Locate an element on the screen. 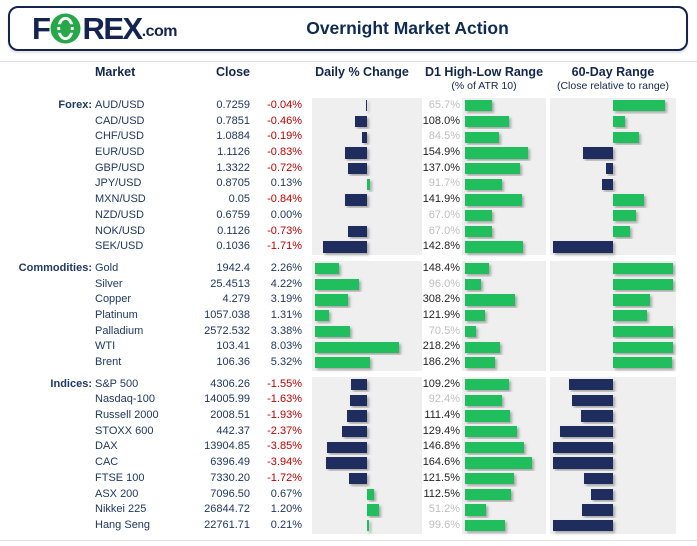 The height and width of the screenshot is (546, 697). d1-range-value: 65.7% is located at coordinates (444, 105).